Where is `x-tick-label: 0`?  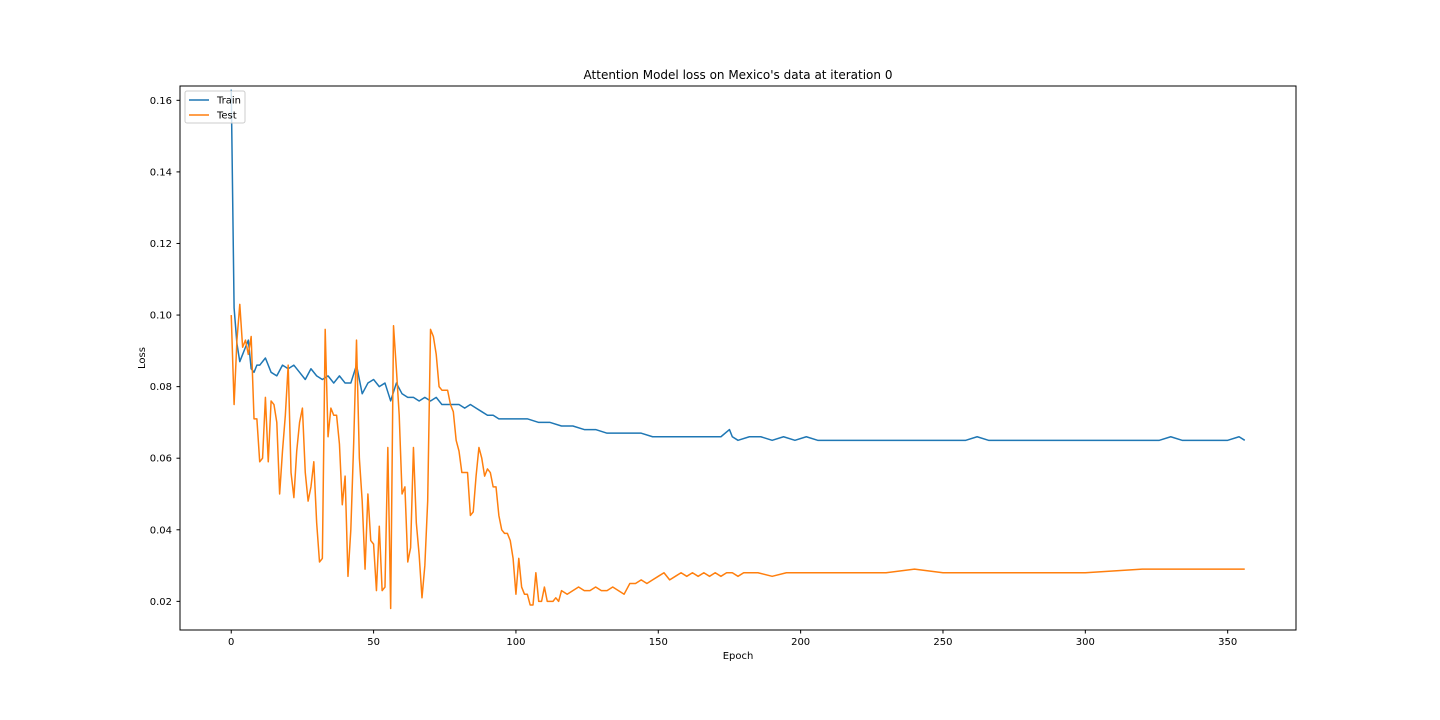 x-tick-label: 0 is located at coordinates (231, 642).